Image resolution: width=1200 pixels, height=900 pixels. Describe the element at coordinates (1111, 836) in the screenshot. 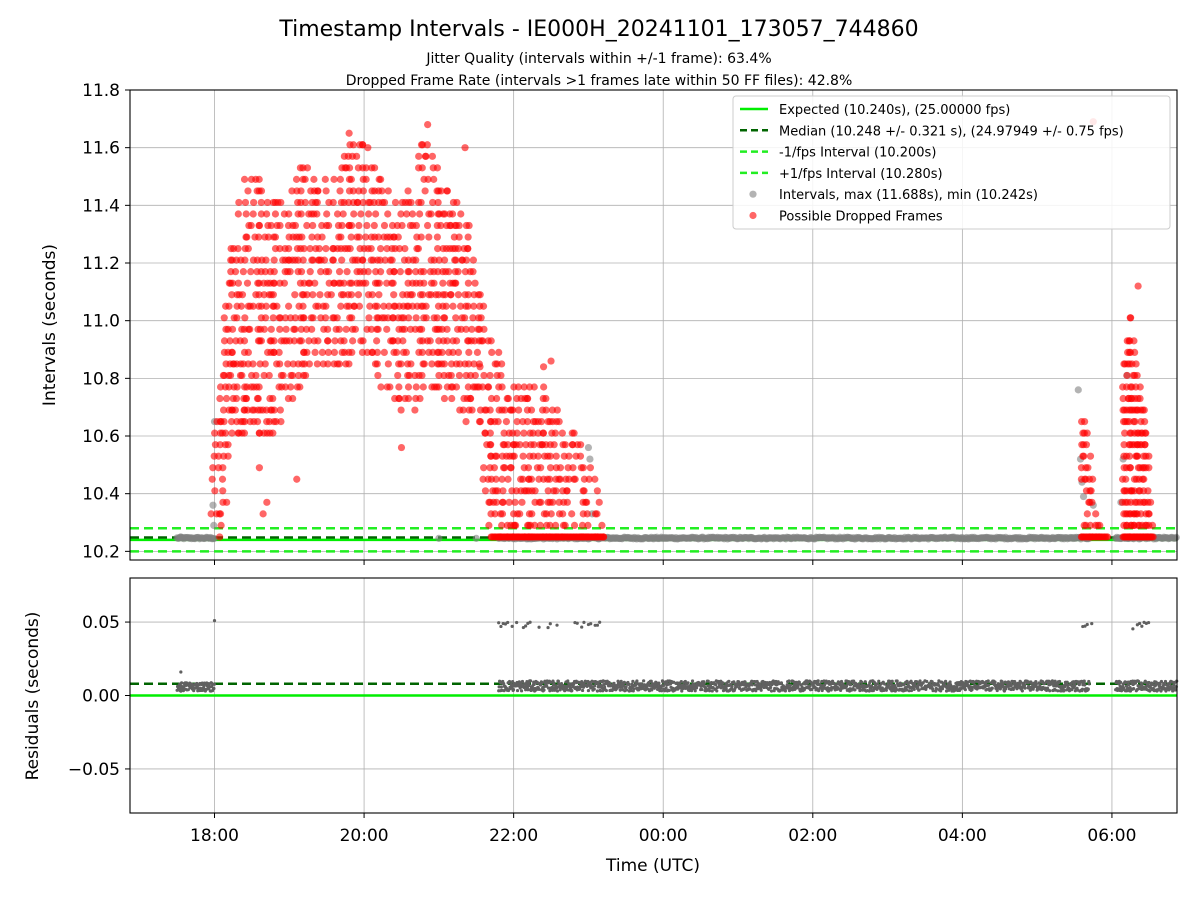

I see `x-tick-label: 06:00` at that location.